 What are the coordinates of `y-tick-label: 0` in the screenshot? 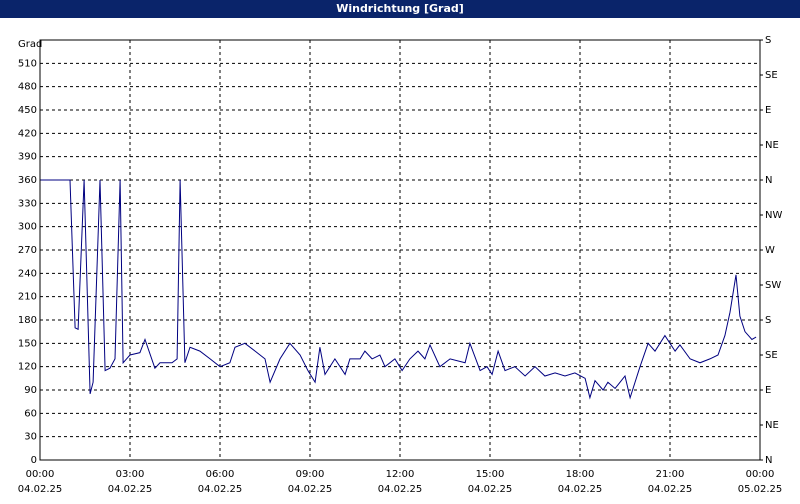 It's located at (34, 460).